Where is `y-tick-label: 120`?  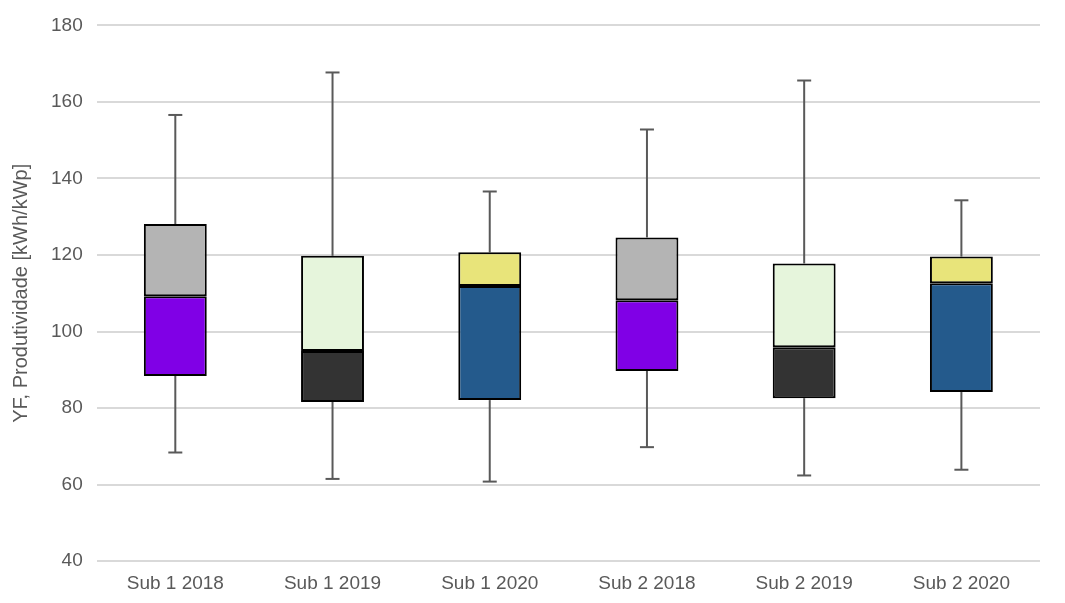 y-tick-label: 120 is located at coordinates (67, 254).